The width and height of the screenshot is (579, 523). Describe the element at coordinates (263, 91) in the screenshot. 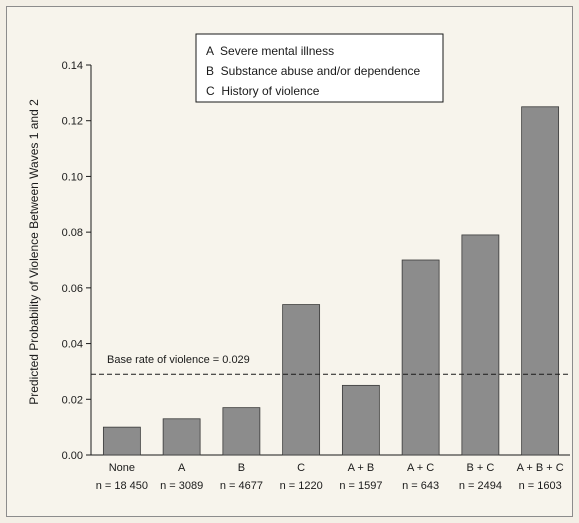

I see `legend-item-c: C History of violence` at that location.